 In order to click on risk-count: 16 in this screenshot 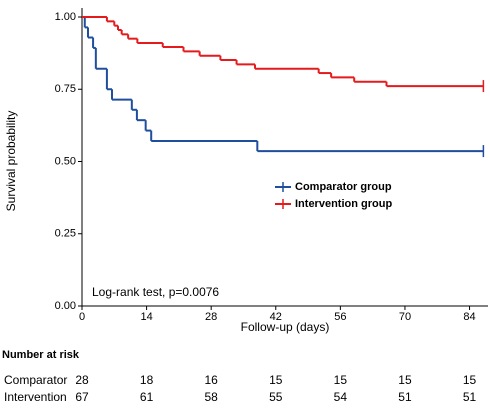, I will do `click(212, 380)`.